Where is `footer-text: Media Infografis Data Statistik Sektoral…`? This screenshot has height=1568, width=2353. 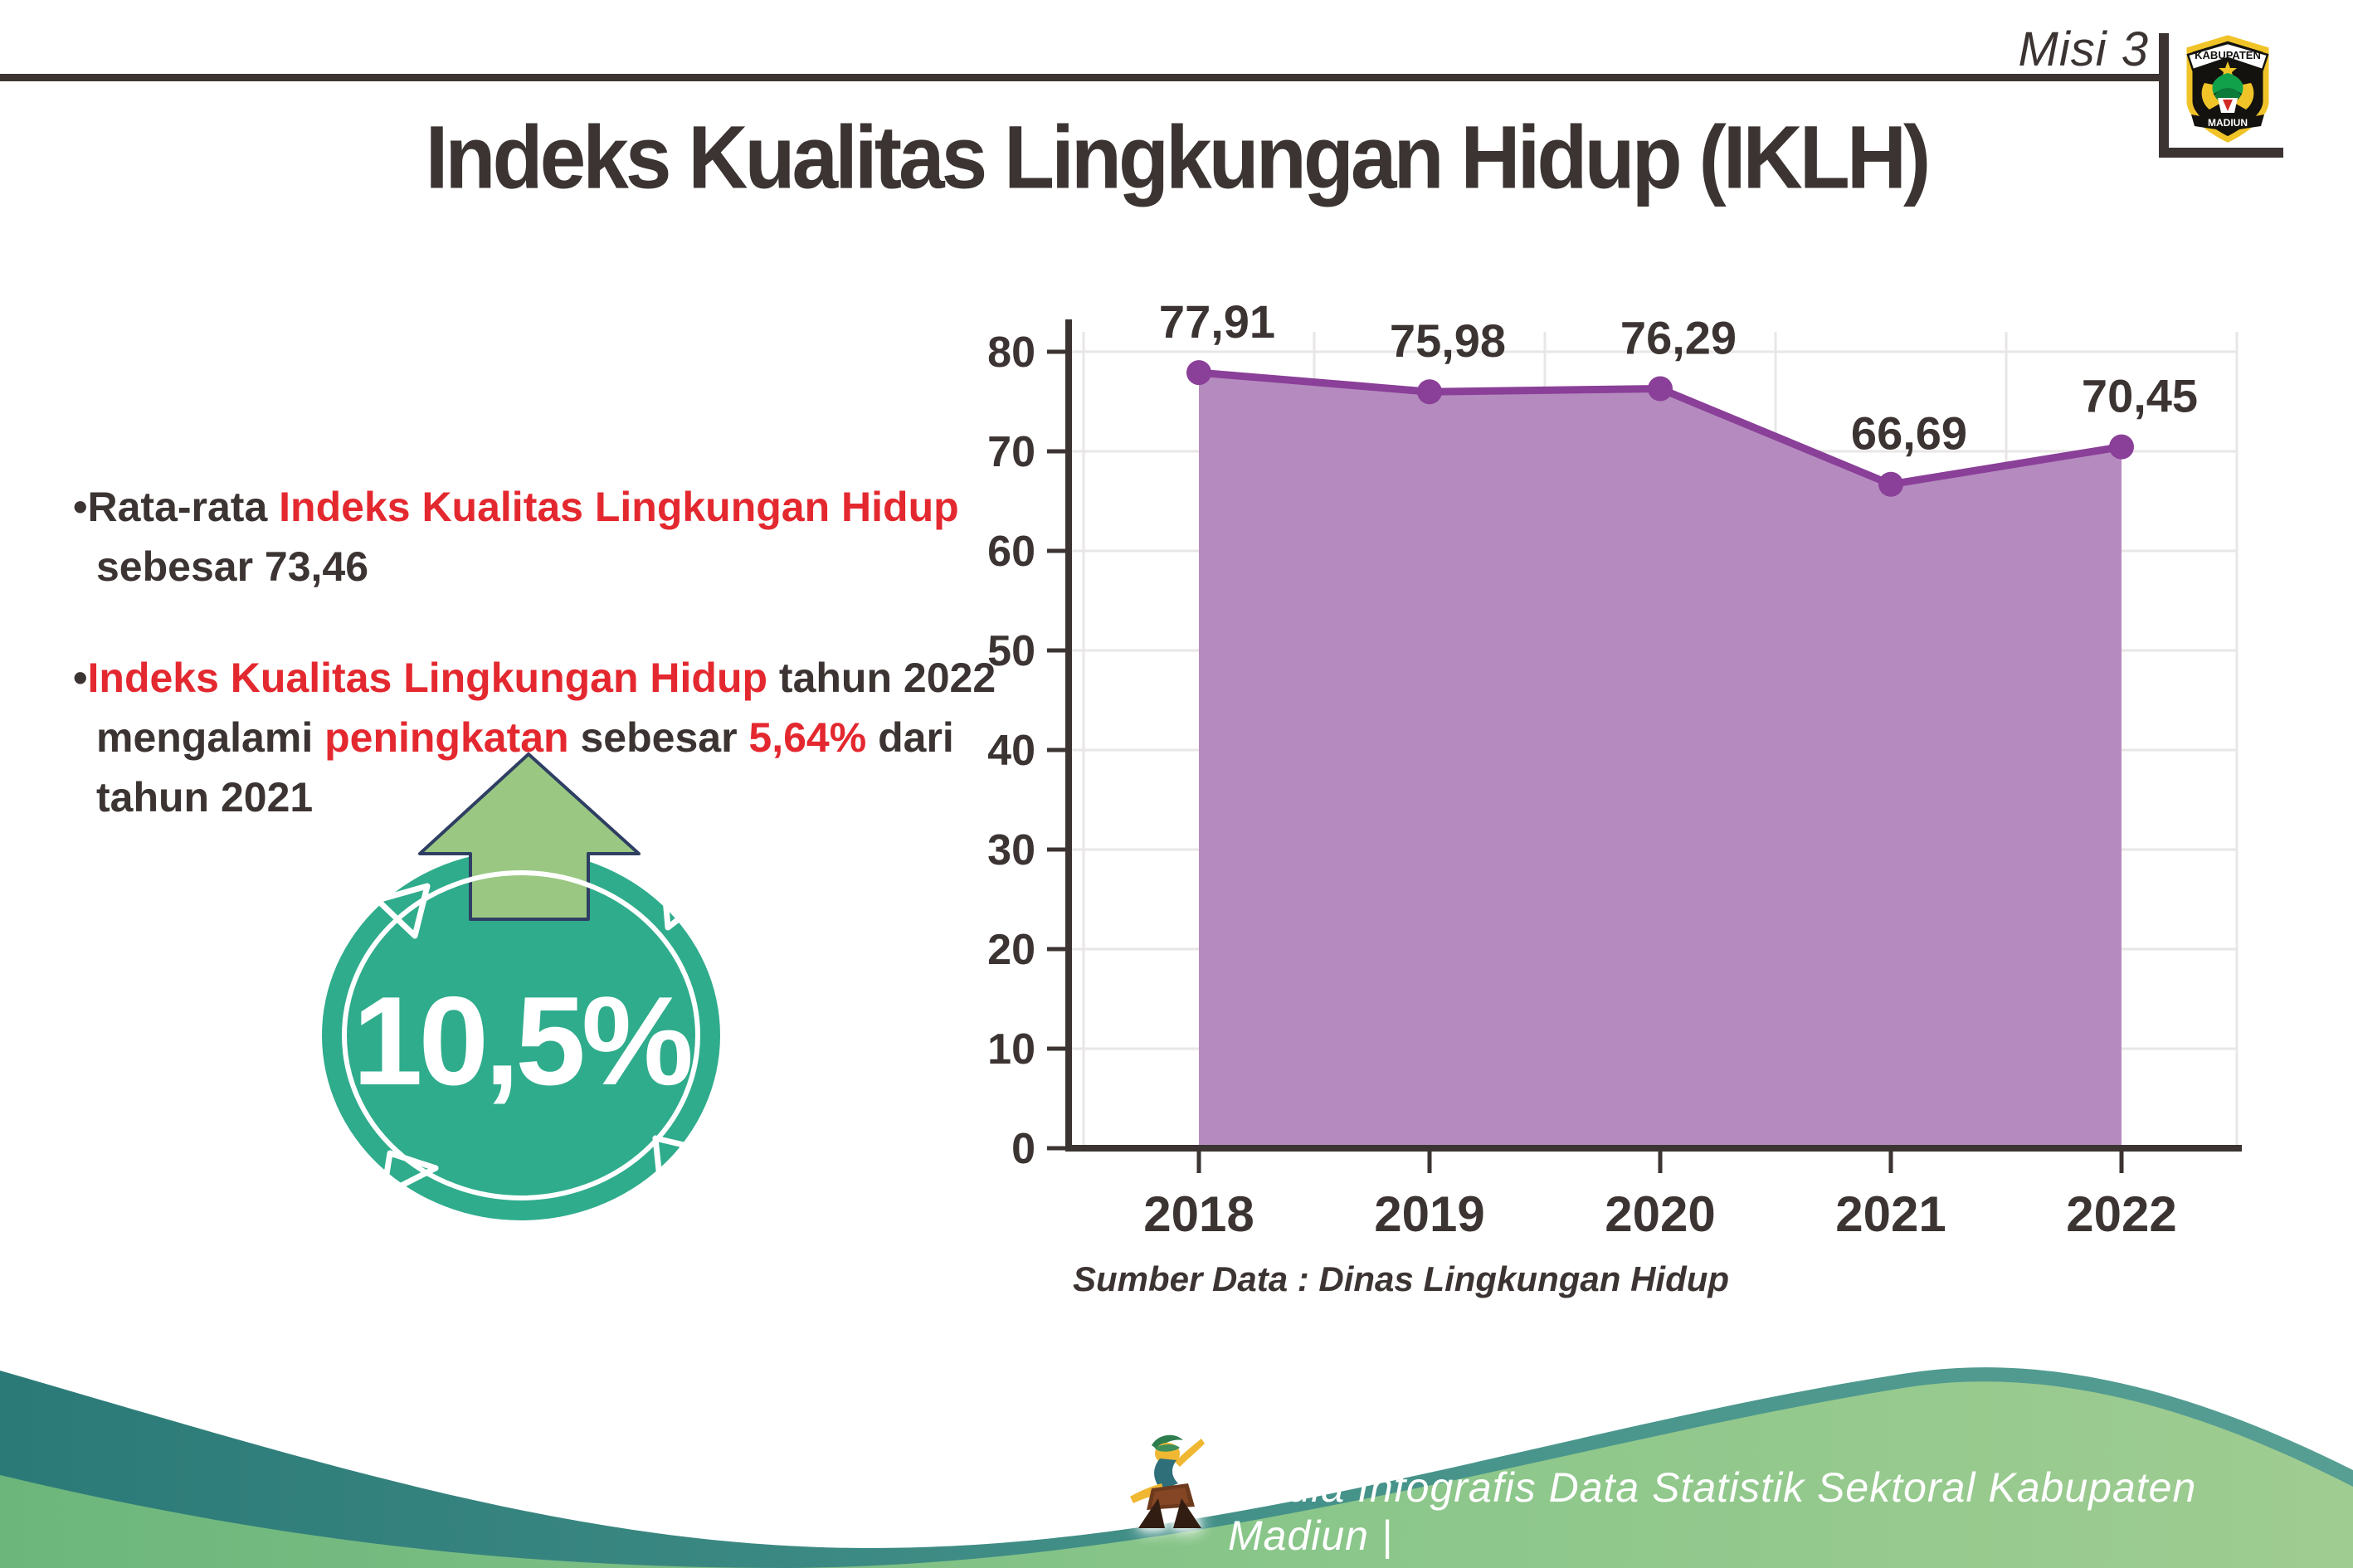
footer-text: Media Infografis Data Statistik Sektoral… is located at coordinates (1712, 1511).